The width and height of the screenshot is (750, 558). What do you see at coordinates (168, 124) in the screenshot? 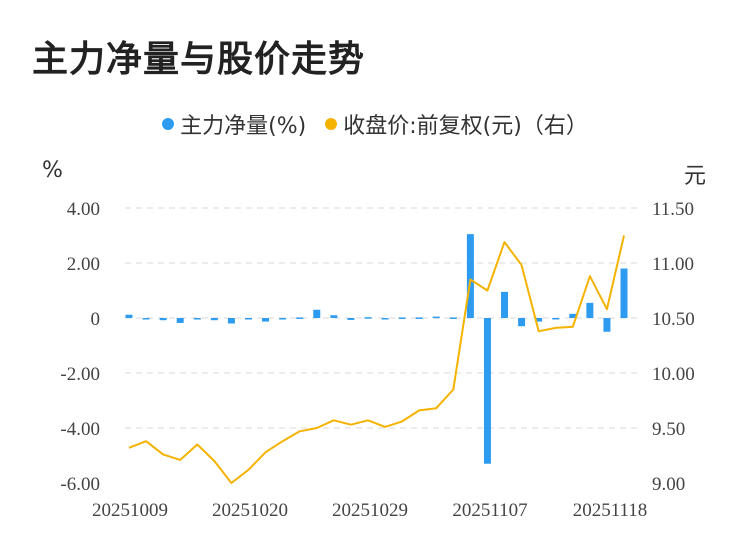
I see `legend-dot-net` at bounding box center [168, 124].